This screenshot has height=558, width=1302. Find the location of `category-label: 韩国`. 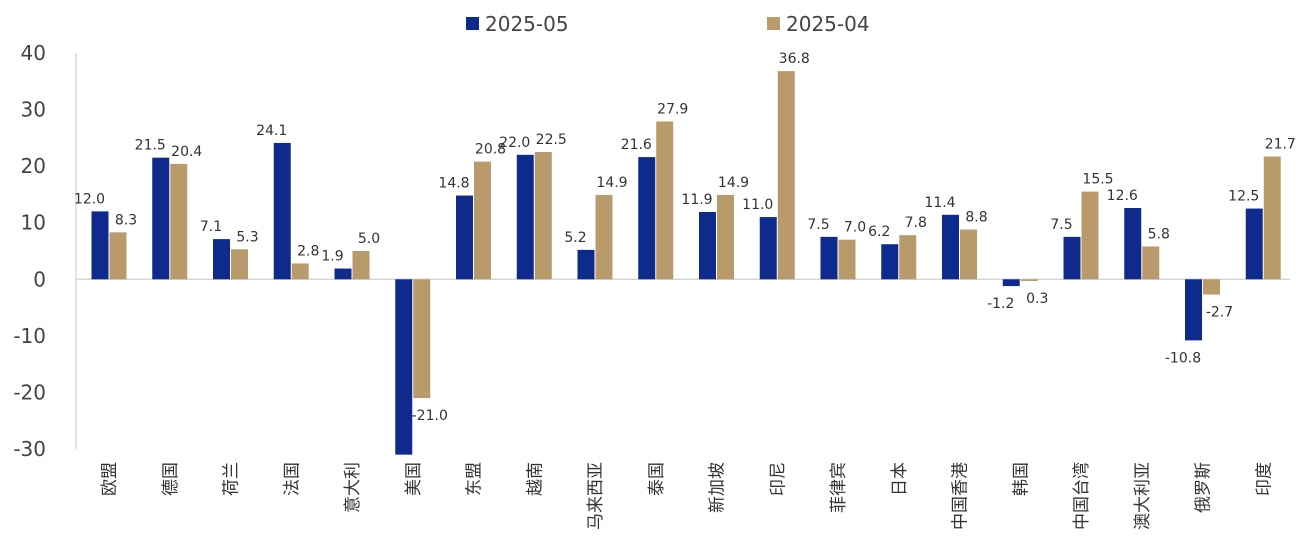

category-label: 韩国 is located at coordinates (1021, 479).